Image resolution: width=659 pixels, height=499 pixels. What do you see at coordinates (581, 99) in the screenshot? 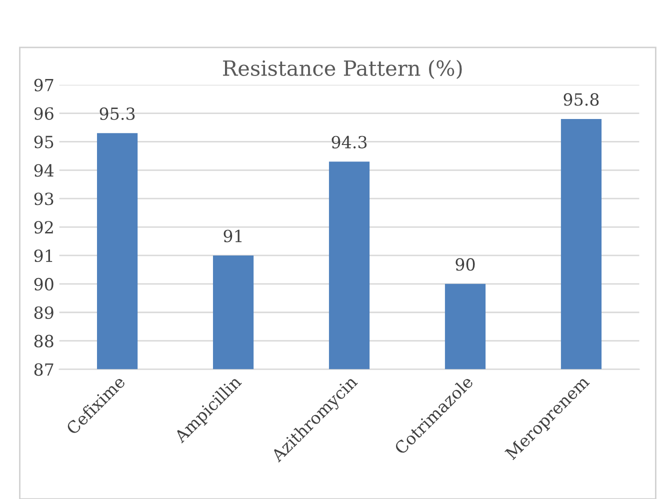
I see `data-label: 95.8` at bounding box center [581, 99].